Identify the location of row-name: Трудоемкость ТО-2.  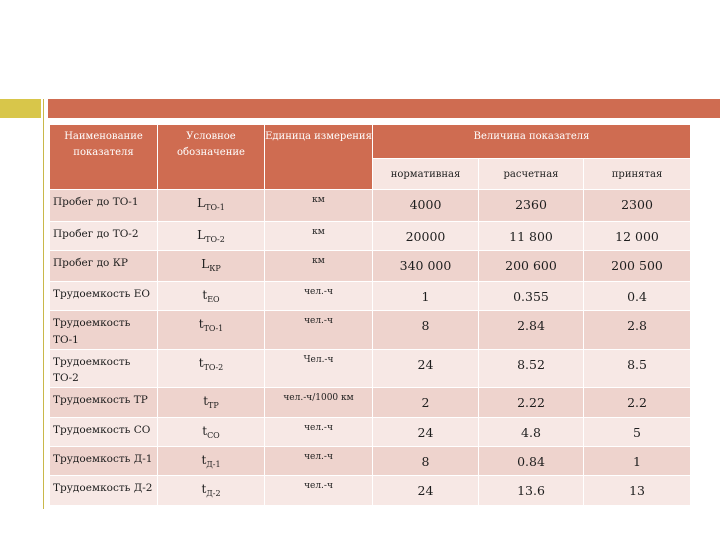
(103, 368).